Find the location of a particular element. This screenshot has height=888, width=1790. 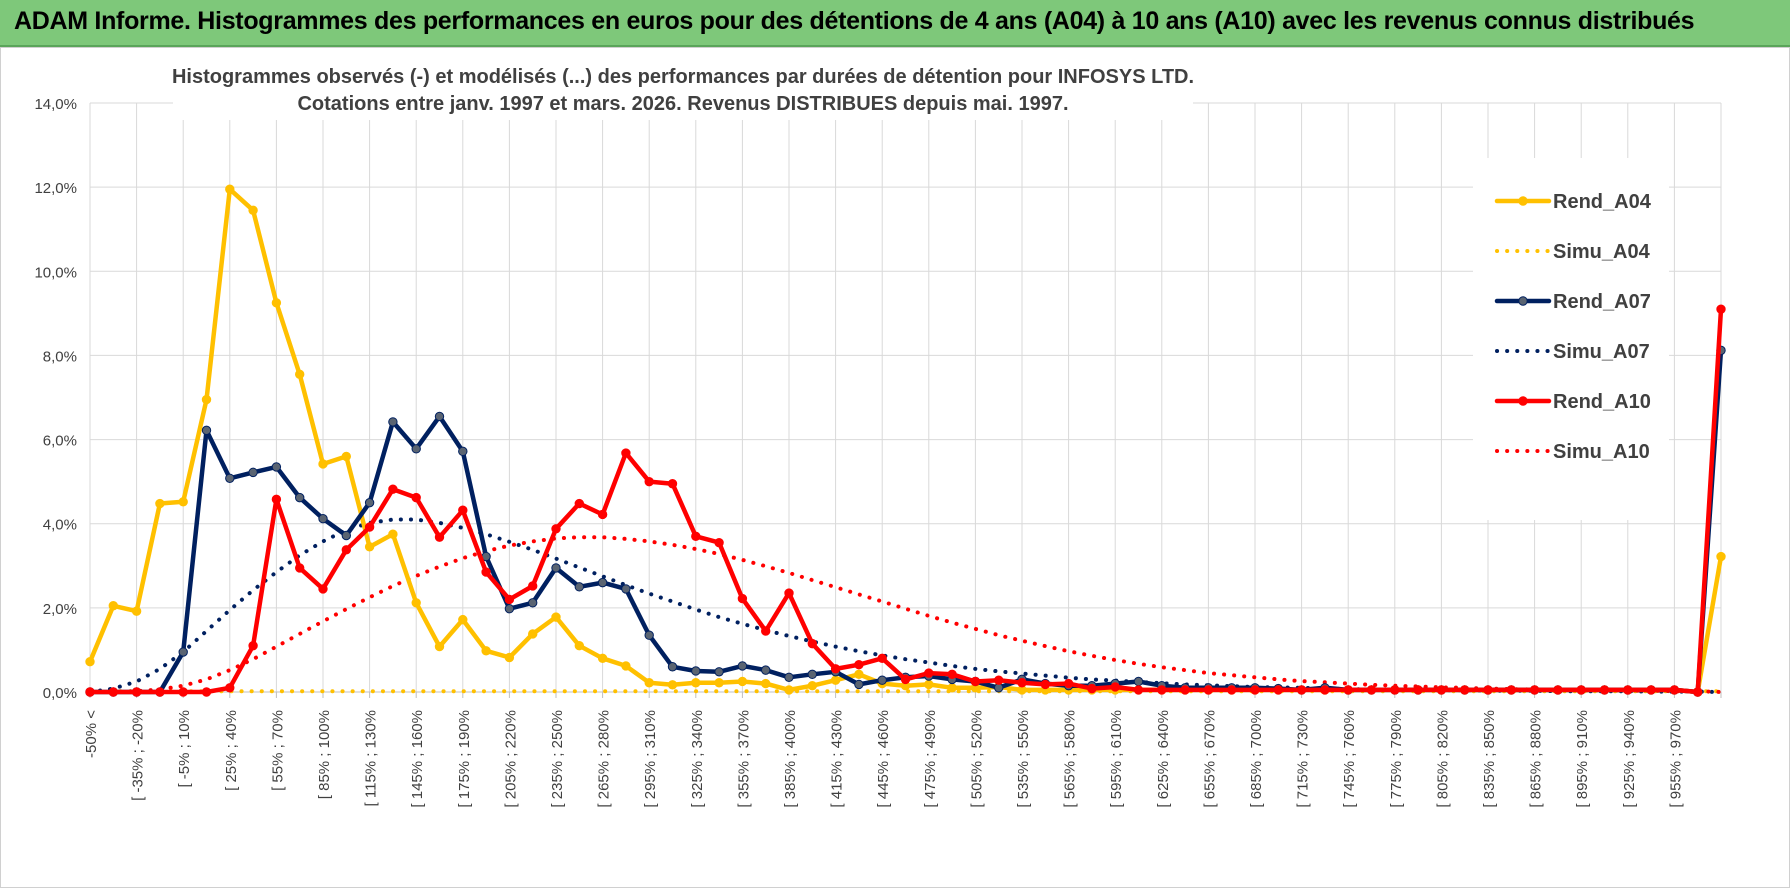

y-tick-label: 4,0% is located at coordinates (60, 525).